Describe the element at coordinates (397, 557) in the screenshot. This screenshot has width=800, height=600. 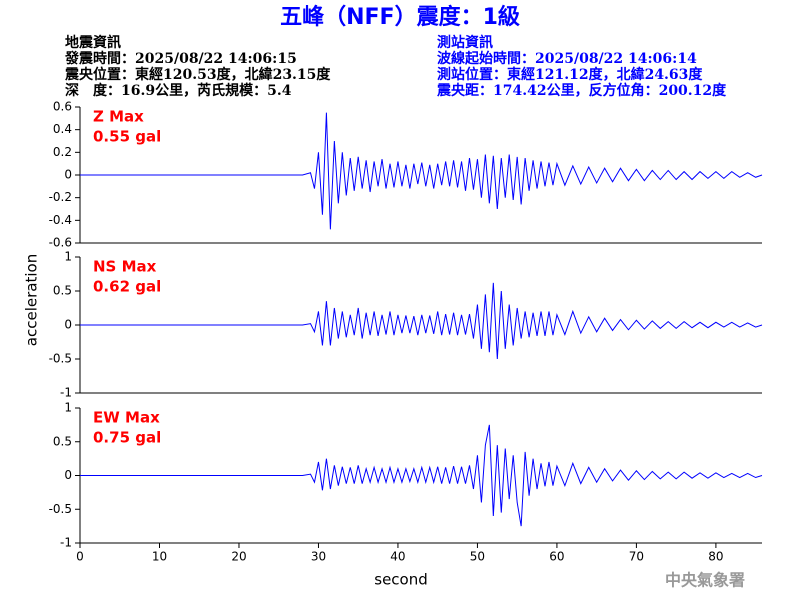
I see `x-tick-label: 40` at that location.